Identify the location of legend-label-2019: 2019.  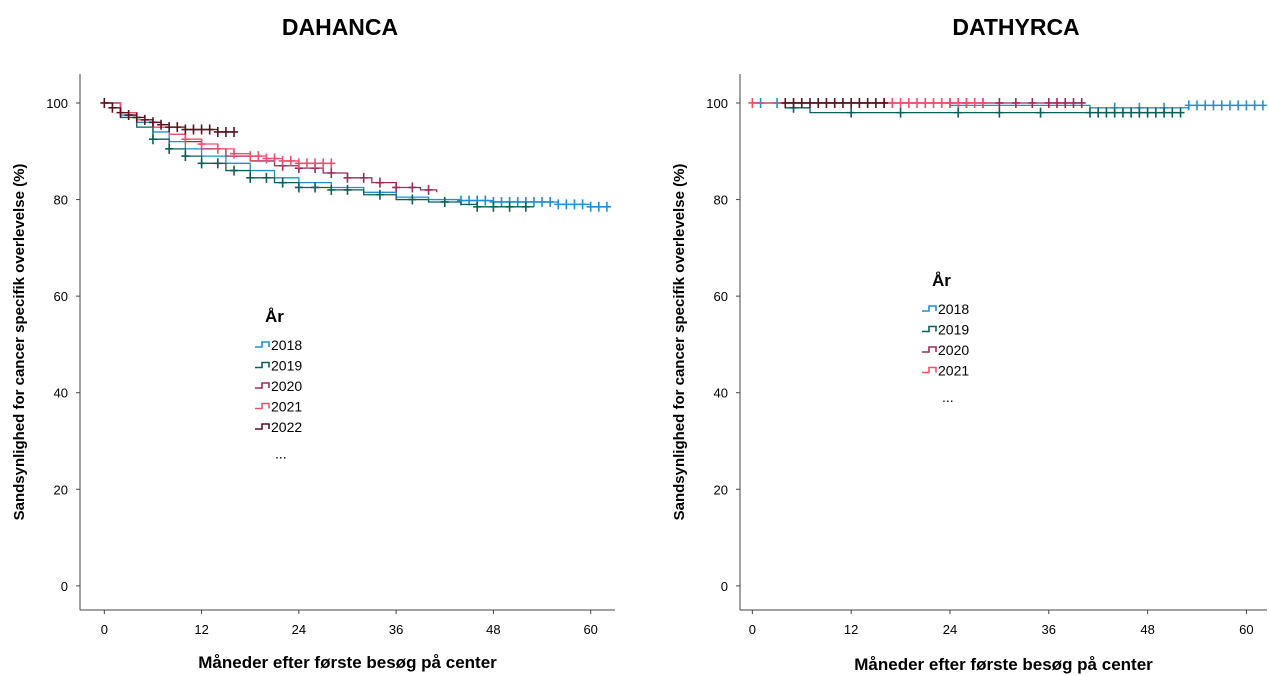
(286, 366).